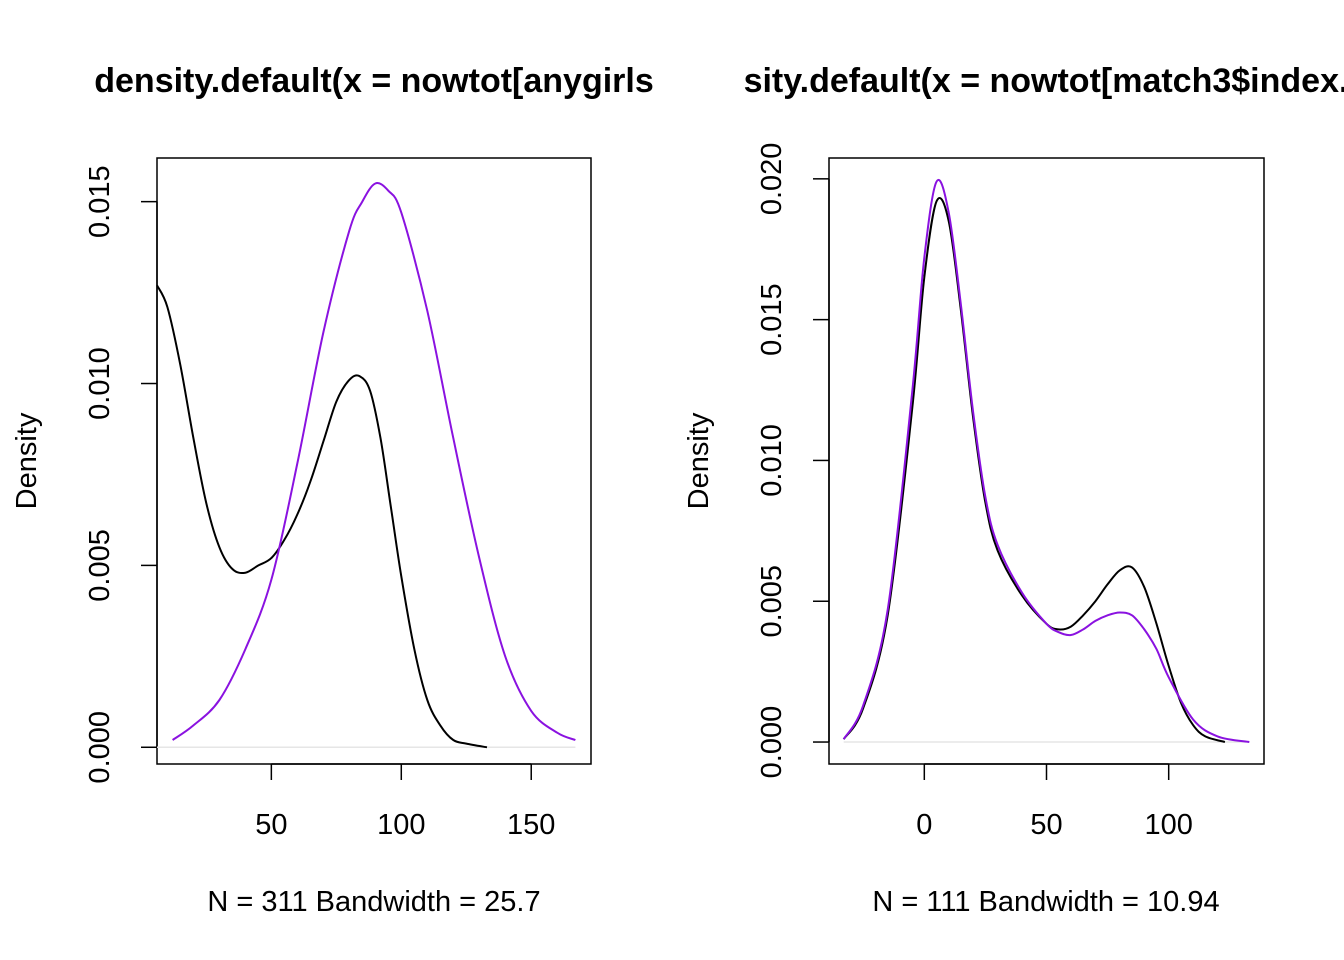 The image size is (1344, 960). Describe the element at coordinates (121, 474) in the screenshot. I see `left-y-axis: 0.000 0.005 0.010 0.015` at that location.